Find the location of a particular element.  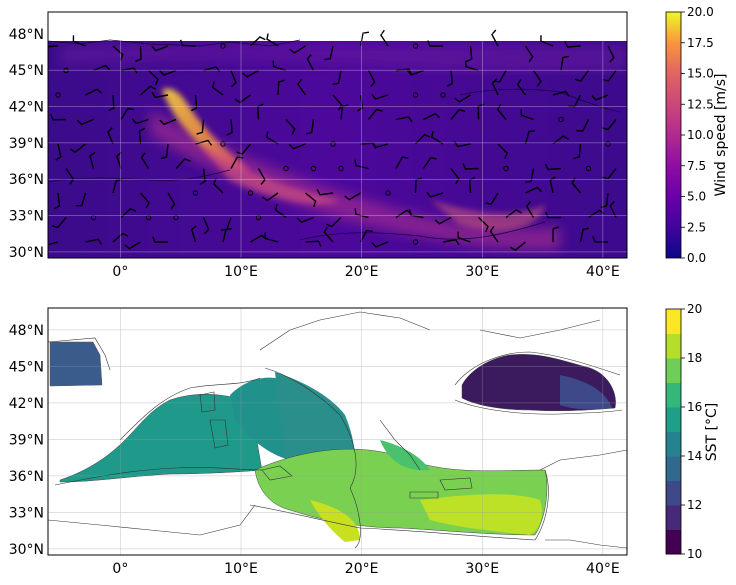

colorbar-tick-label: 20.0 is located at coordinates (700, 12).